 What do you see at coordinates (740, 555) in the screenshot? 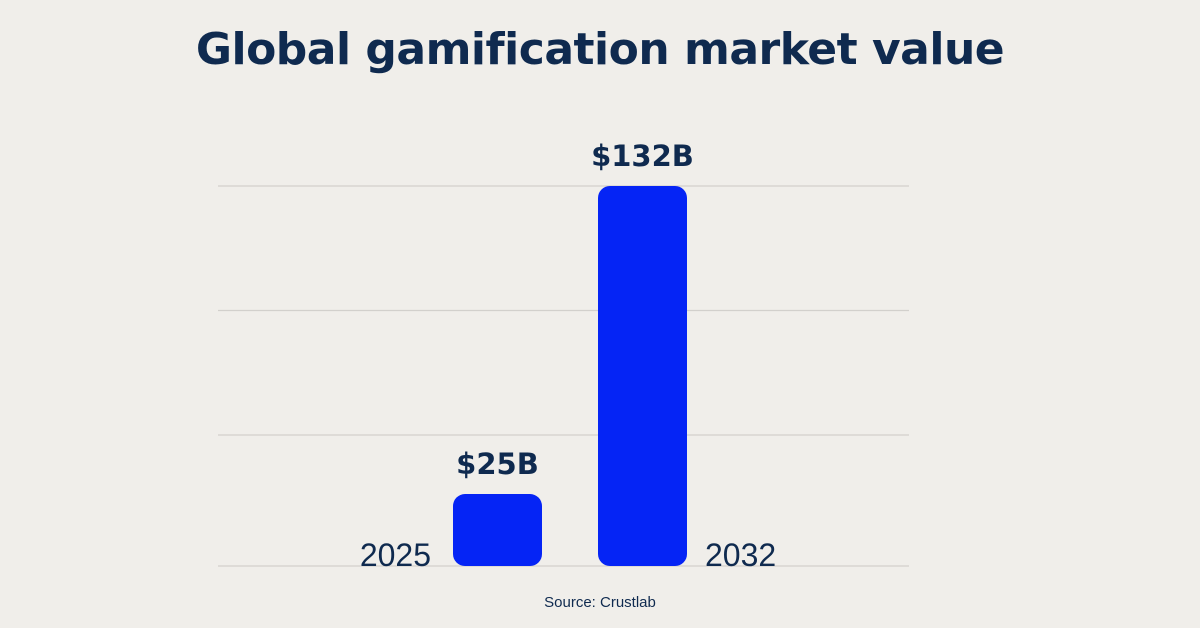
I see `category-label-2032: 2032` at bounding box center [740, 555].